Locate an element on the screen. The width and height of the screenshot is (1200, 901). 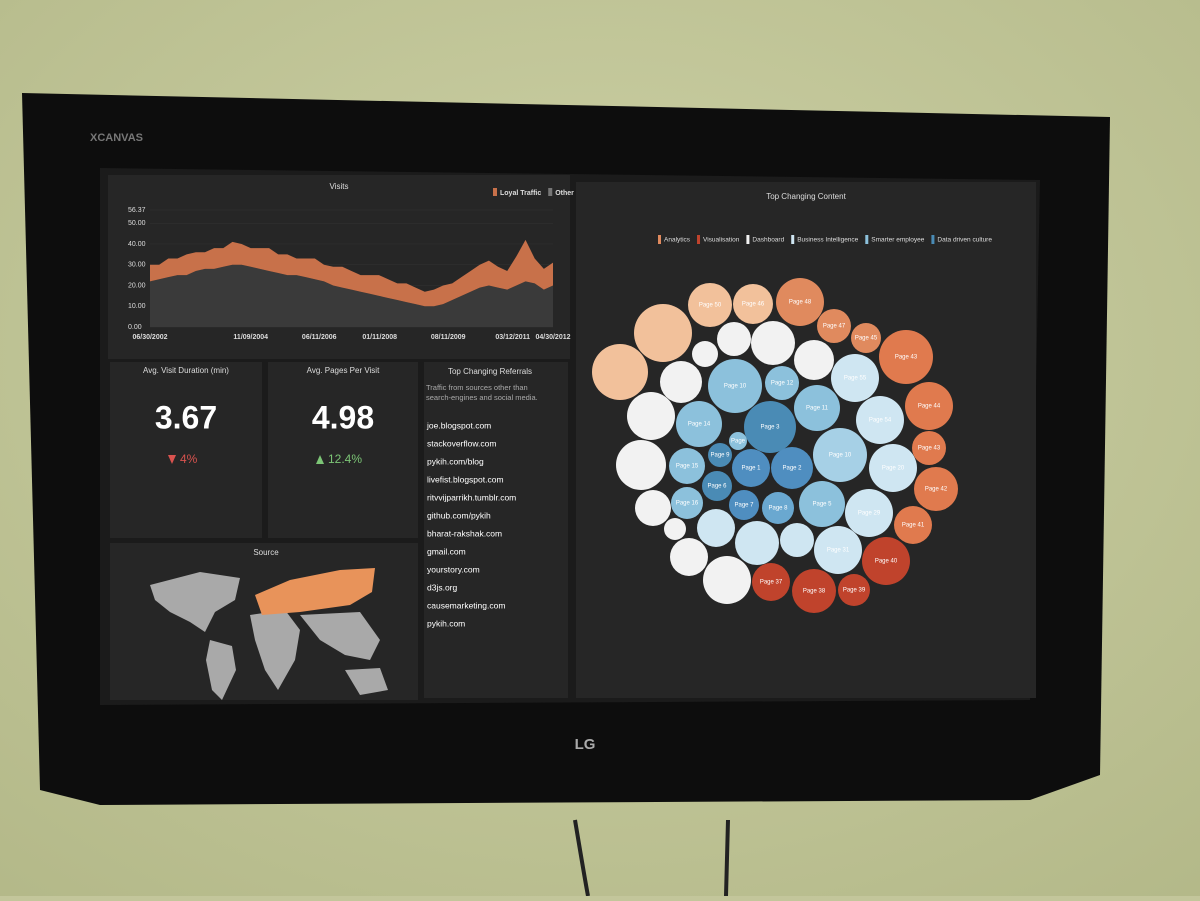
legend-label: Other is located at coordinates (564, 193).